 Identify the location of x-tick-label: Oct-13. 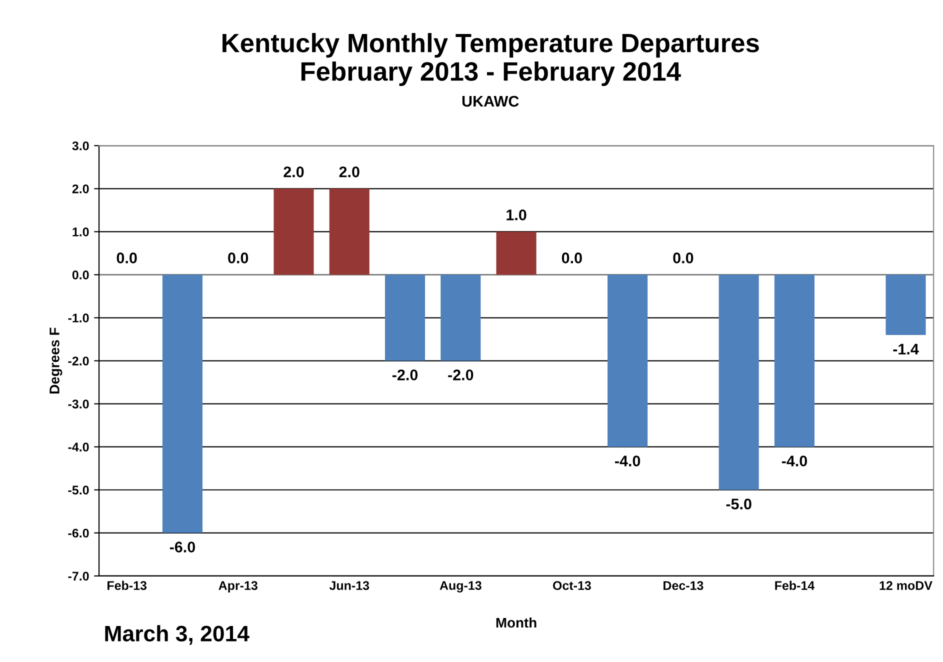
(571, 585).